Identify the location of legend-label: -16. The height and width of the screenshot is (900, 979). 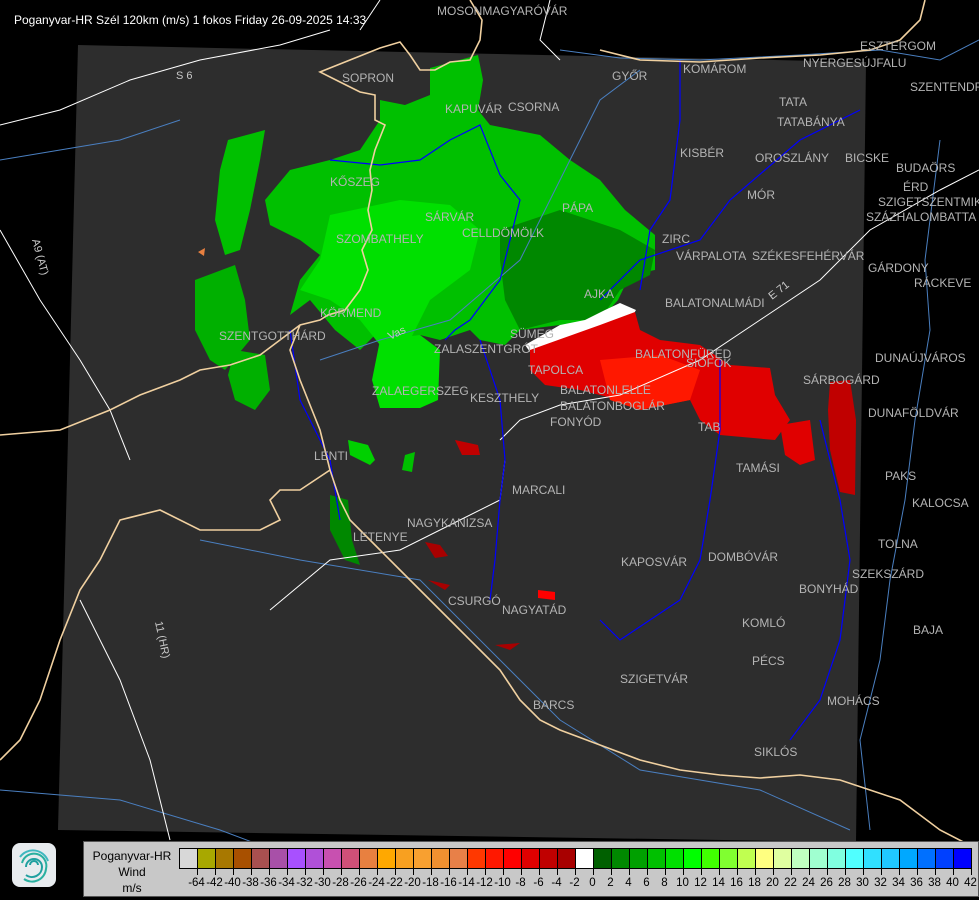
(448, 883).